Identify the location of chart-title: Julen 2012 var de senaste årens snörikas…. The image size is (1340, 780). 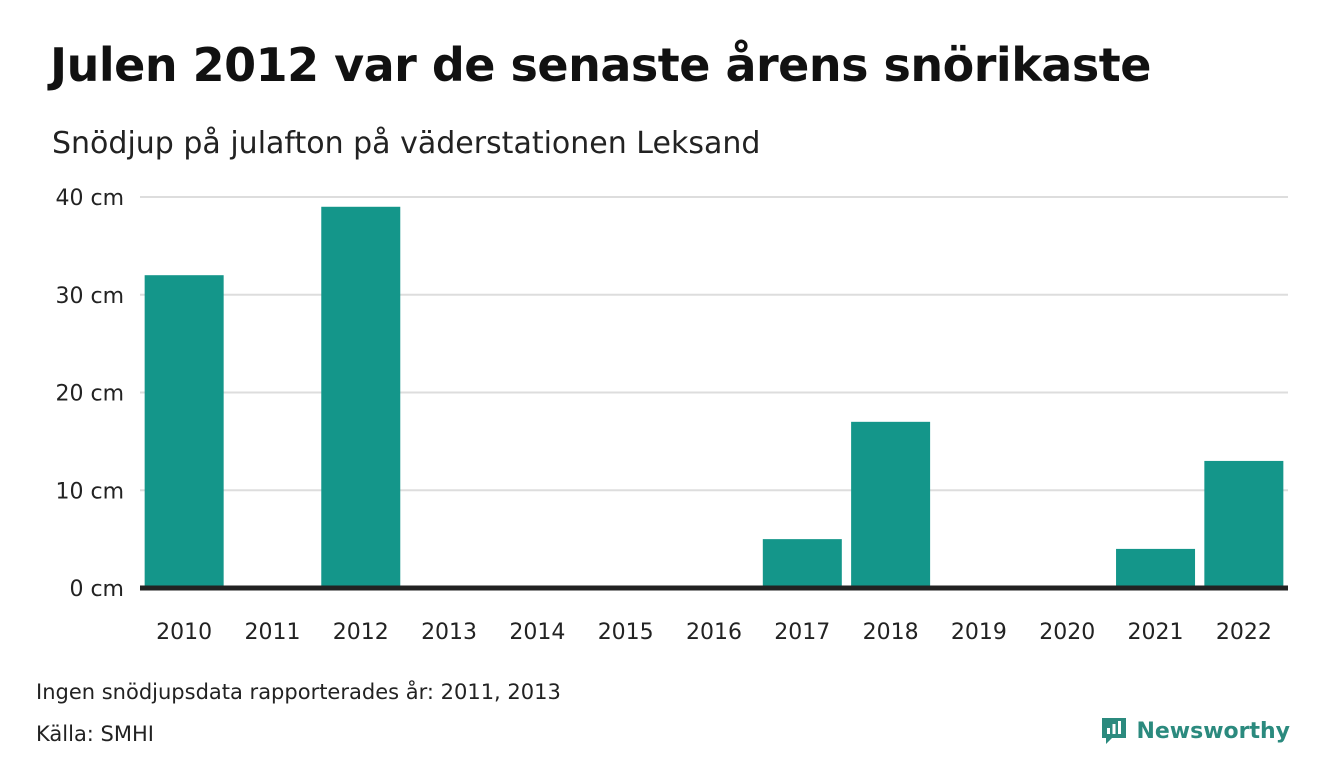
(600, 65).